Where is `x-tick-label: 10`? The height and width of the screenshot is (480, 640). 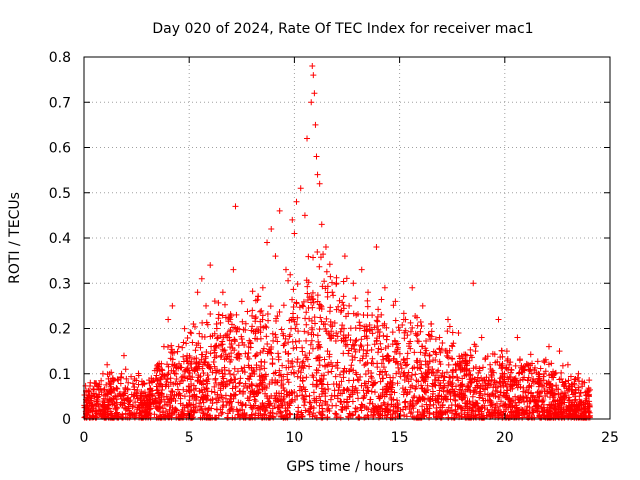 x-tick-label: 10 is located at coordinates (294, 438).